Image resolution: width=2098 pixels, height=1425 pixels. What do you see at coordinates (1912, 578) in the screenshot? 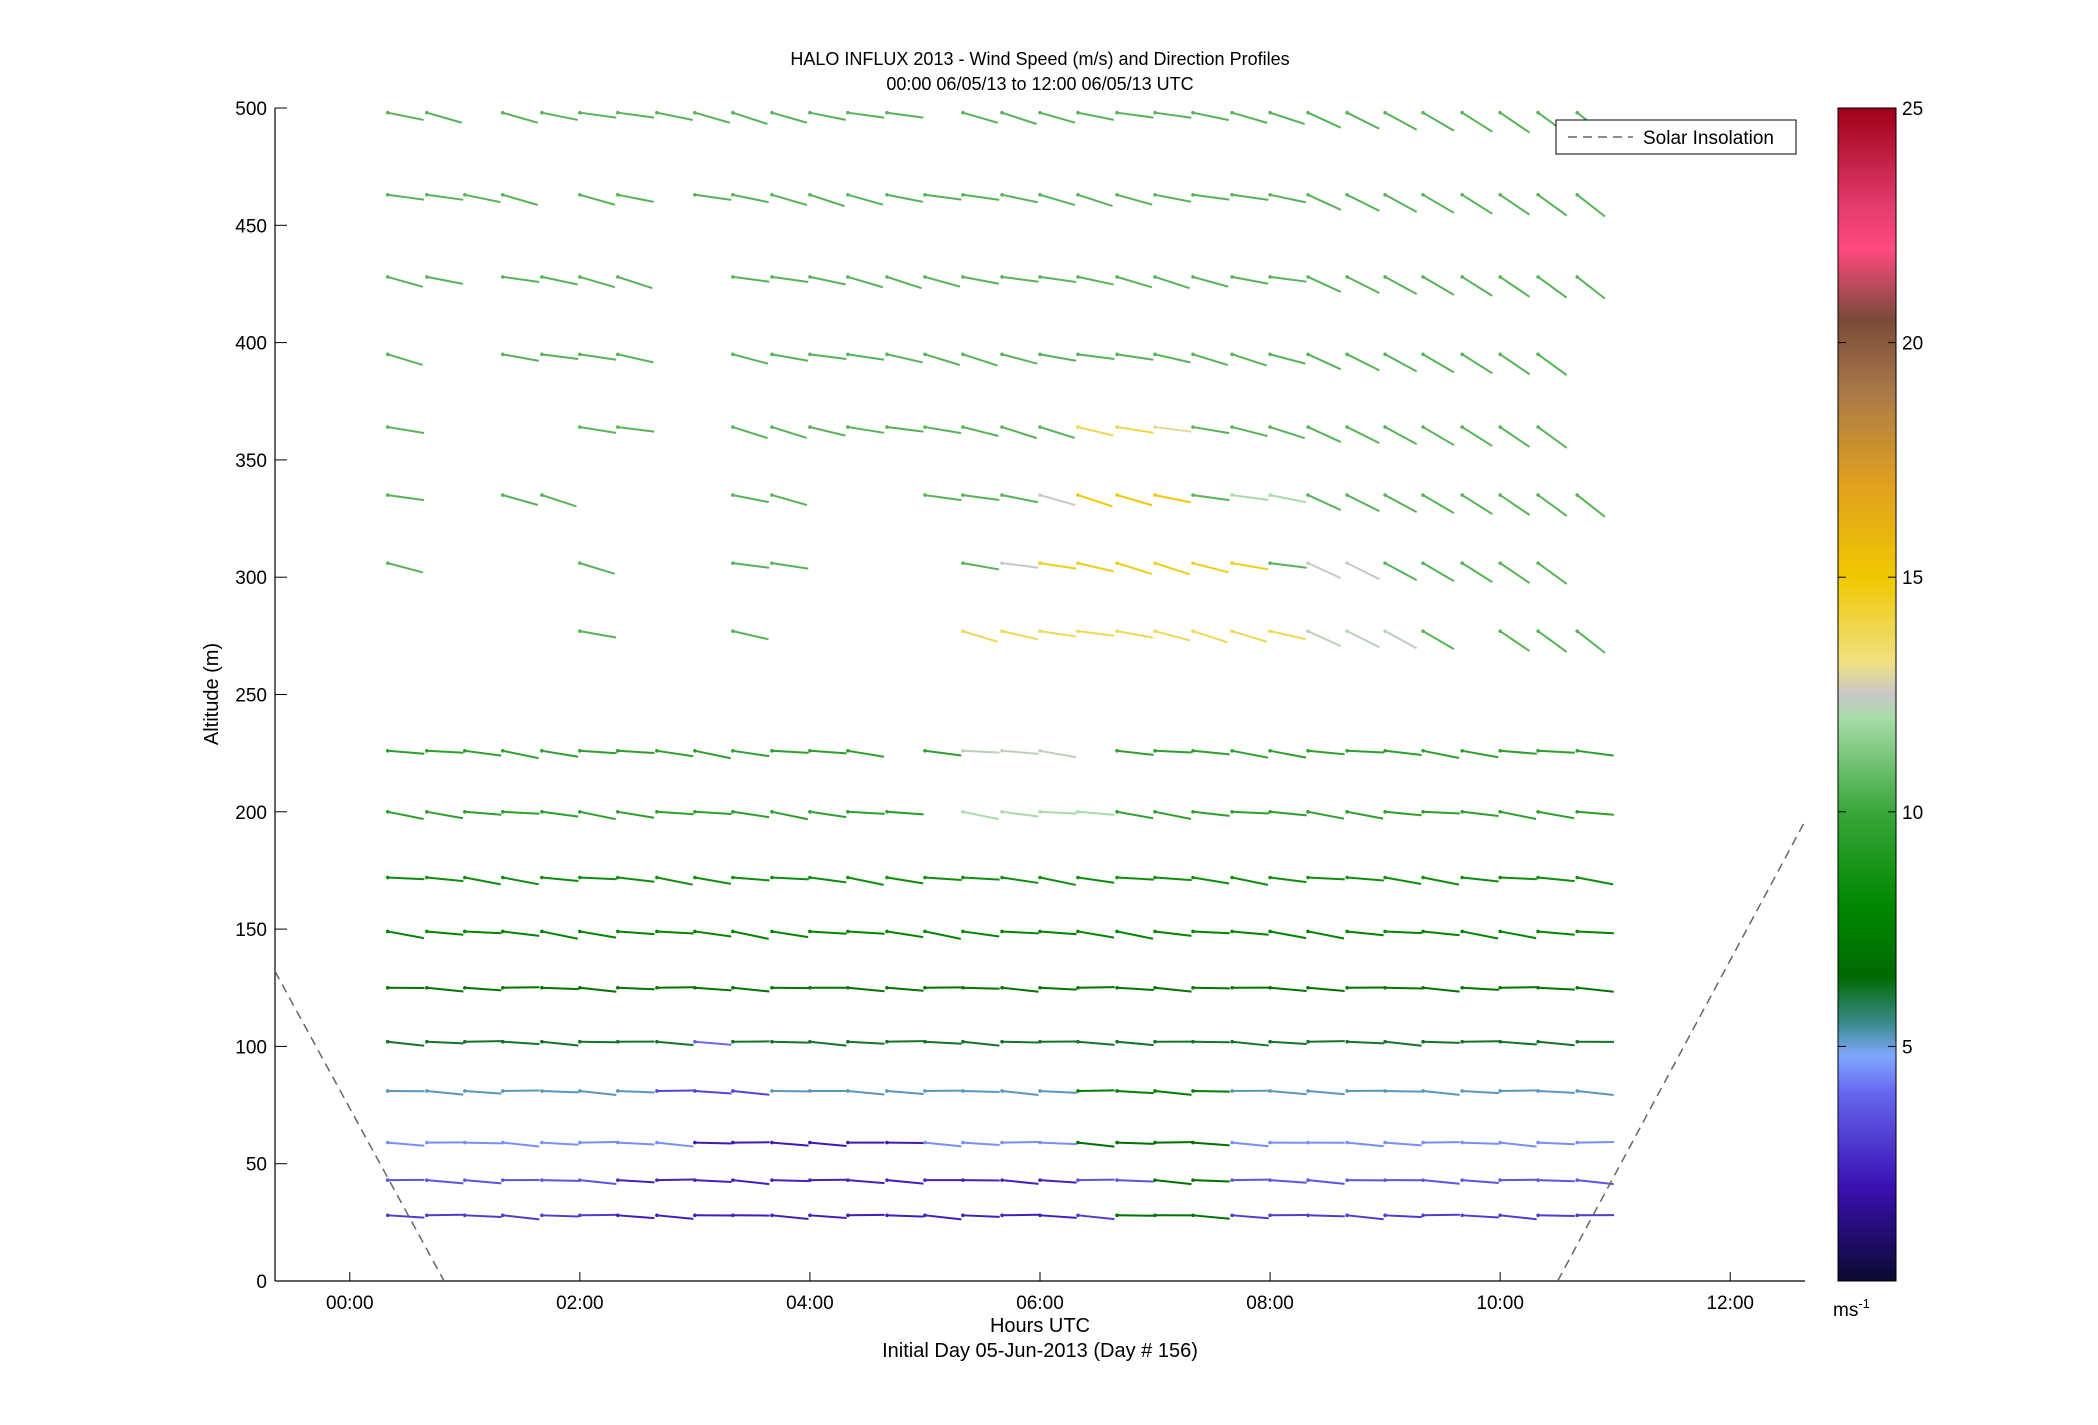
I see `colorbar-tick-label: 15` at bounding box center [1912, 578].